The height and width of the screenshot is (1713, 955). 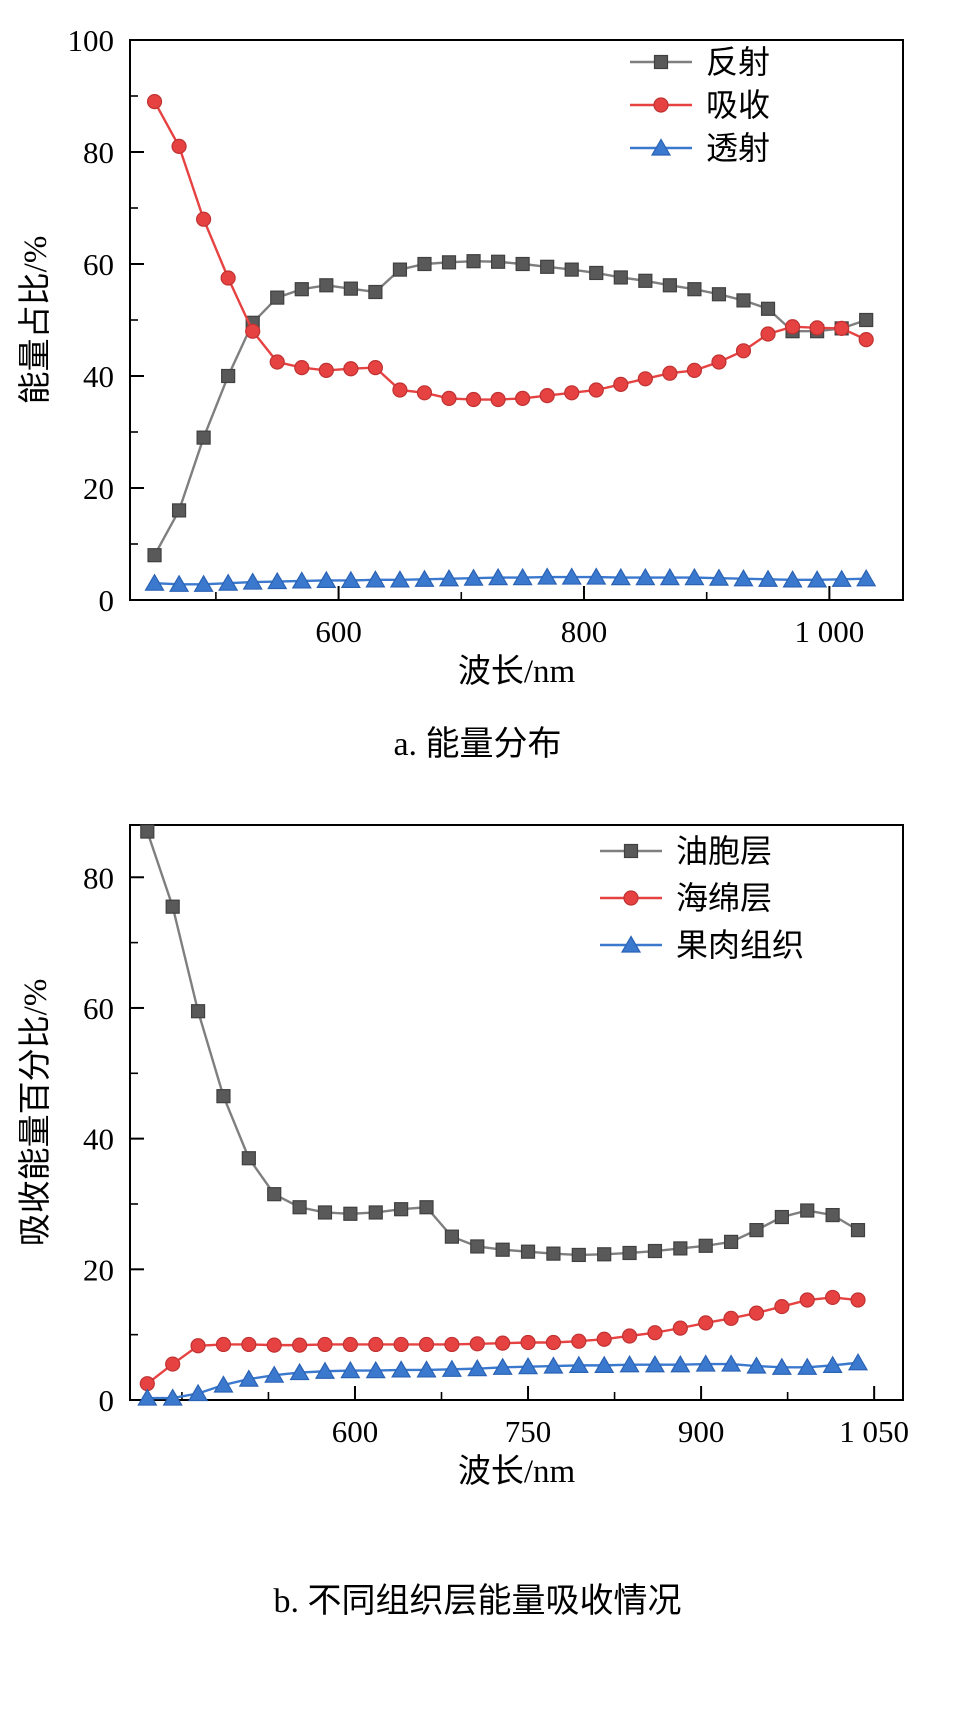 I want to click on x-tick-label: 900, so click(x=701, y=1431).